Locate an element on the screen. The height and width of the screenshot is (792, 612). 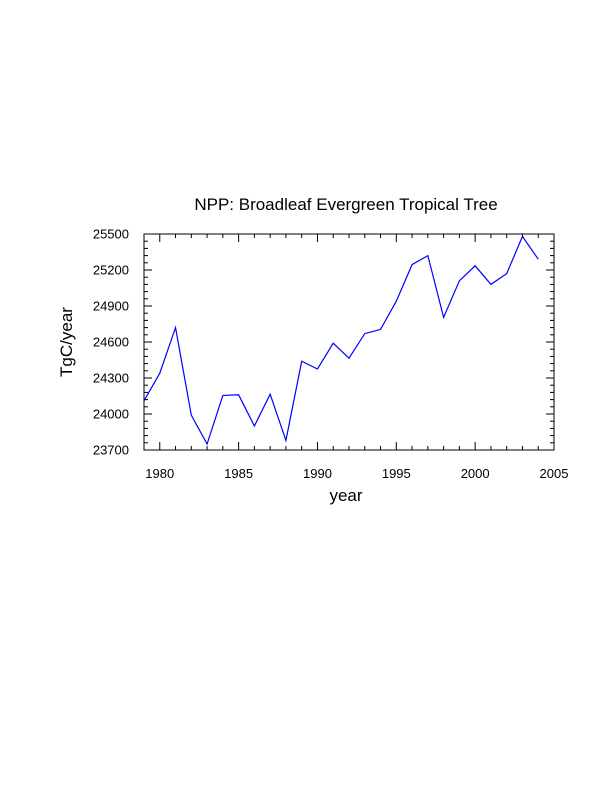
x-tick-label: 1990 is located at coordinates (317, 473).